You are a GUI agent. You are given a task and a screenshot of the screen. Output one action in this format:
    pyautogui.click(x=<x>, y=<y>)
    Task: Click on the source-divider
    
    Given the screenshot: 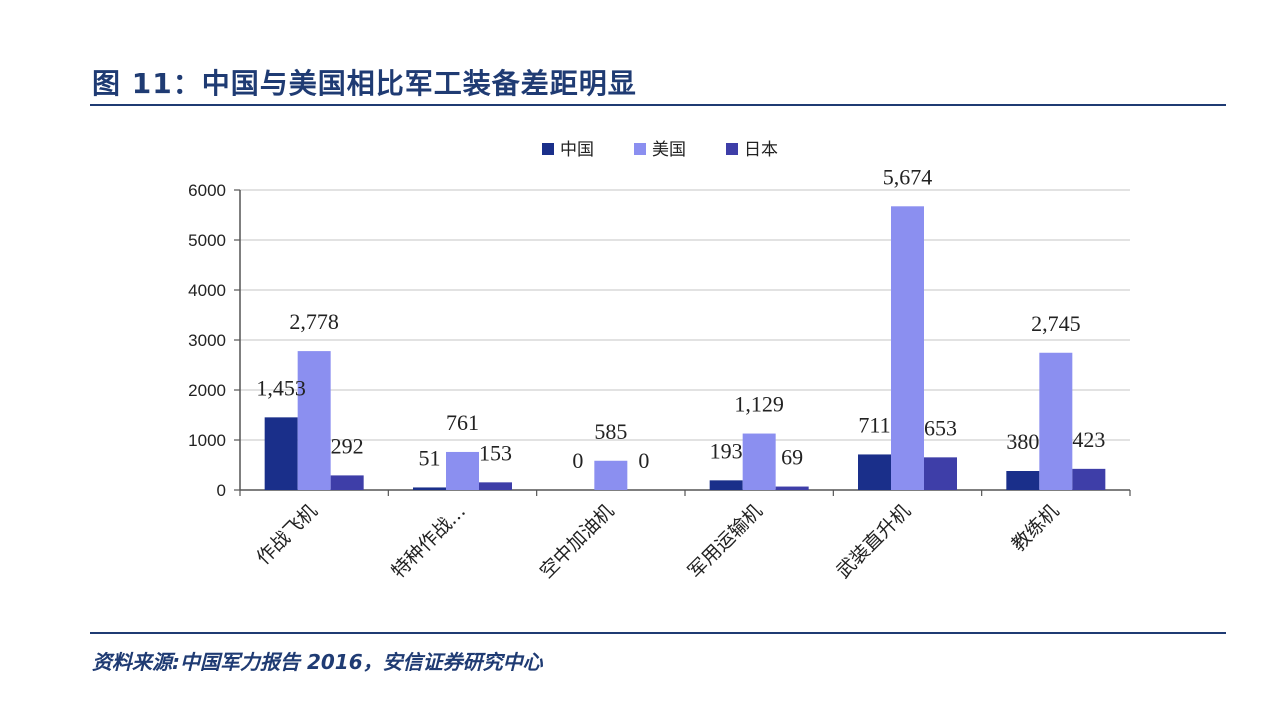 What is the action you would take?
    pyautogui.click(x=658, y=633)
    